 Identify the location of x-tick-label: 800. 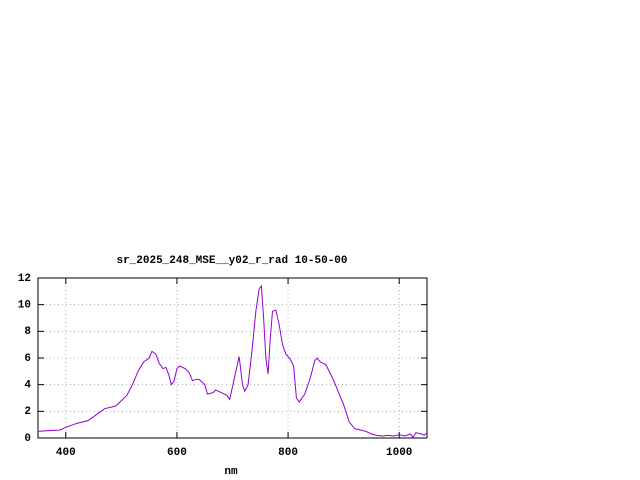
(288, 453).